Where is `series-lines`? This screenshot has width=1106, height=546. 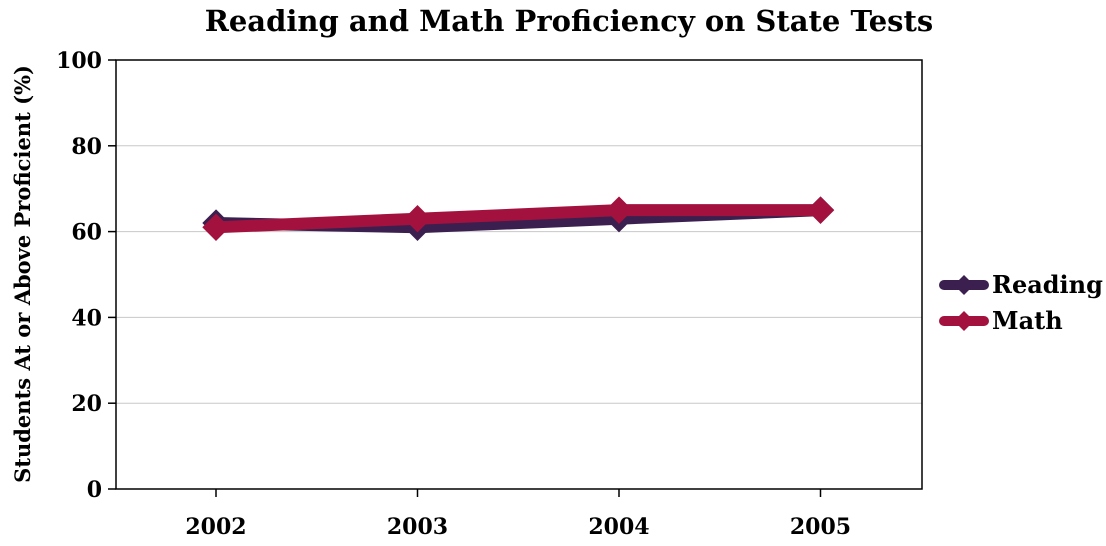
series-lines is located at coordinates (518, 219).